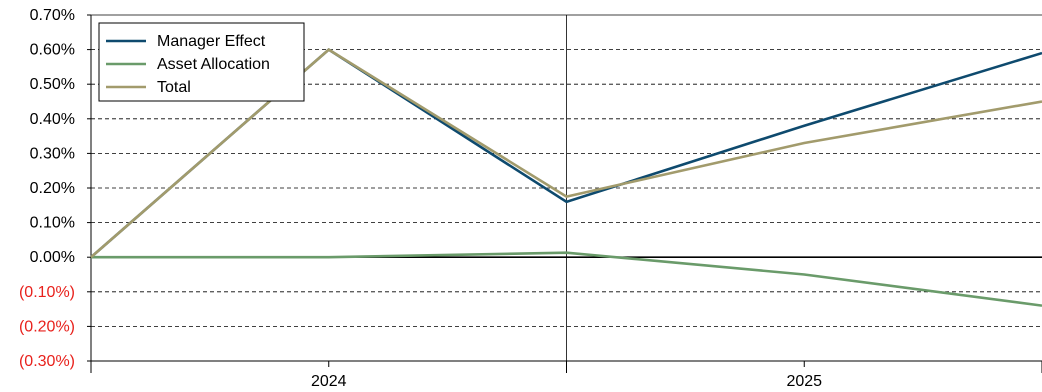  I want to click on legend-label: Asset Allocation, so click(213, 64).